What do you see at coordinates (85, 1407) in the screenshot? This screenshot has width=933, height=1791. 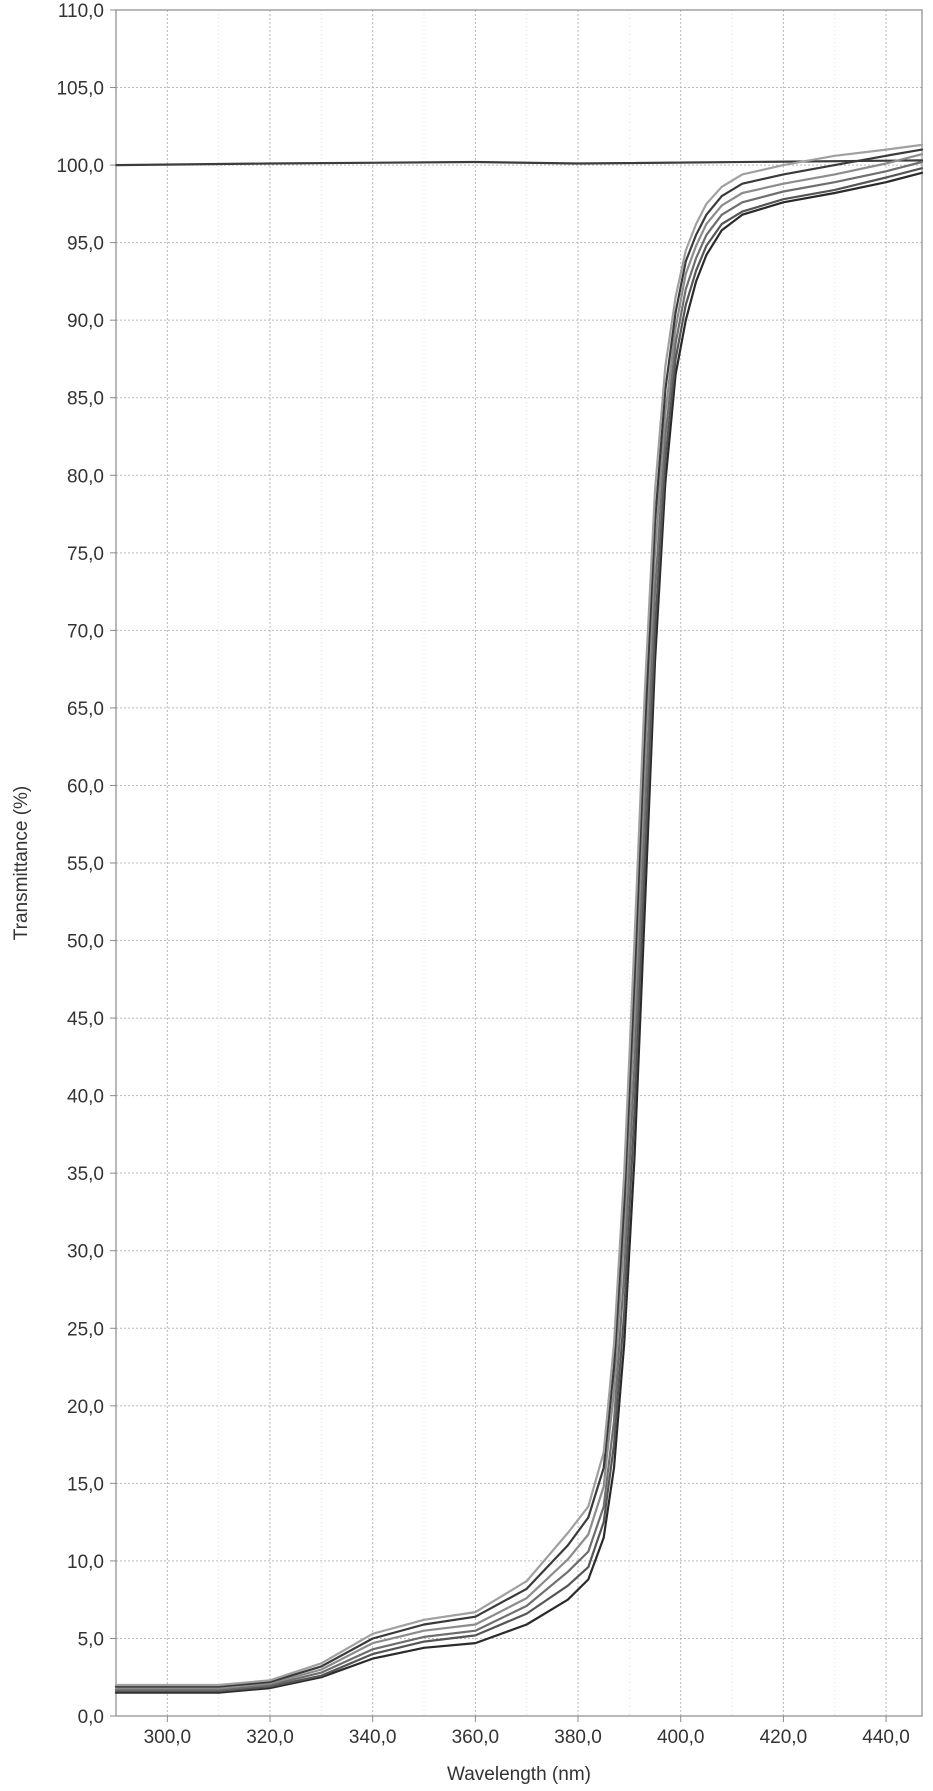 I see `y-tick-label: 20,0` at bounding box center [85, 1407].